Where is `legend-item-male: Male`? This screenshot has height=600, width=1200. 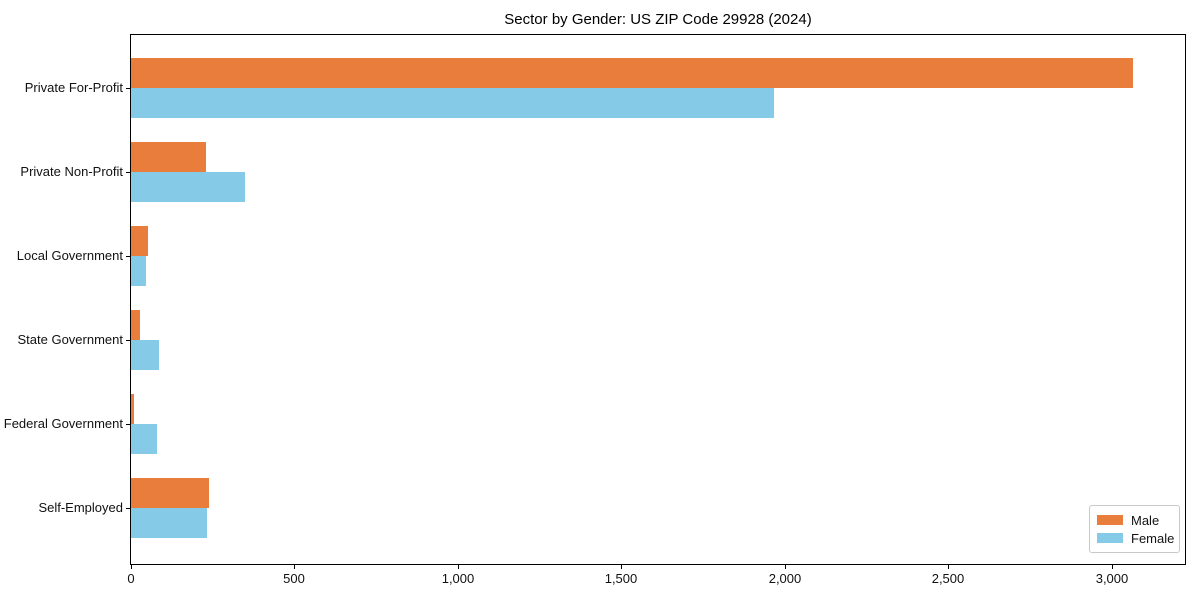
legend-item-male: Male is located at coordinates (1134, 520).